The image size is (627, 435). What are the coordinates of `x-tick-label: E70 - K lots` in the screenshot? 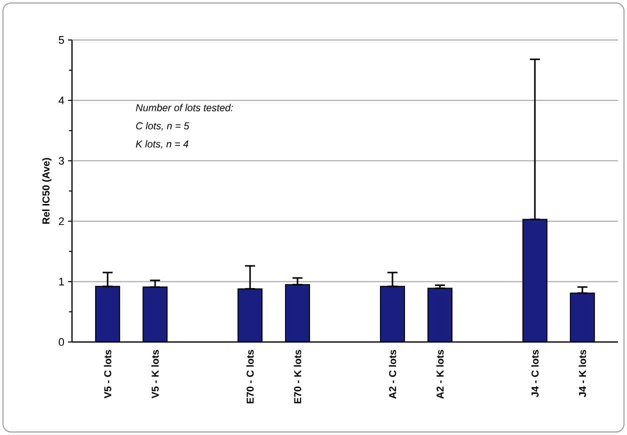 It's located at (298, 377).